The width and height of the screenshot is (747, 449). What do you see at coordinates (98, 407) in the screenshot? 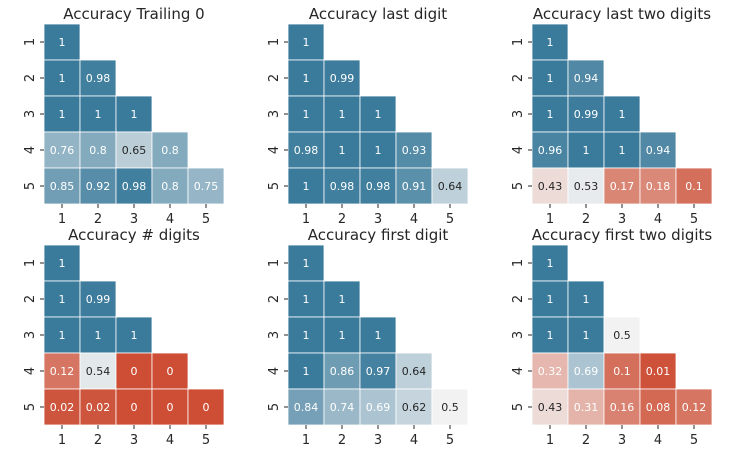
I see `cell-value-label: 0.02` at bounding box center [98, 407].